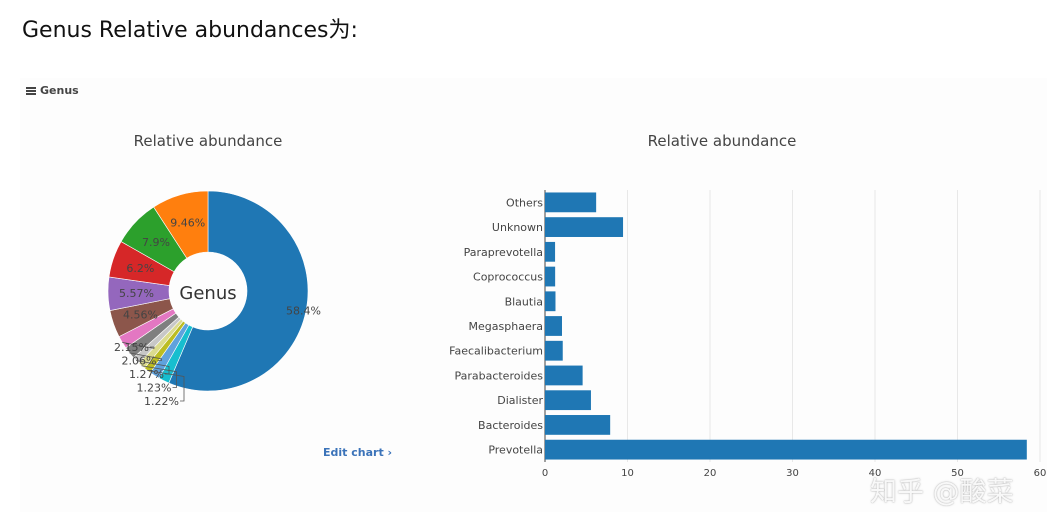 The width and height of the screenshot is (1047, 512). Describe the element at coordinates (627, 473) in the screenshot. I see `x-tick-label: 10` at that location.